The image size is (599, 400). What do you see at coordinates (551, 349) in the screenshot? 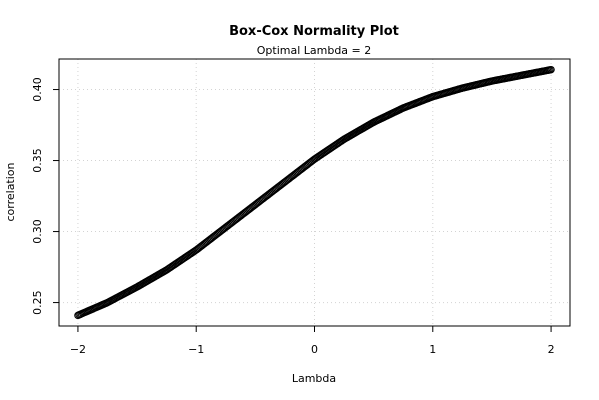
I see `x-tick-label: 2` at bounding box center [551, 349].